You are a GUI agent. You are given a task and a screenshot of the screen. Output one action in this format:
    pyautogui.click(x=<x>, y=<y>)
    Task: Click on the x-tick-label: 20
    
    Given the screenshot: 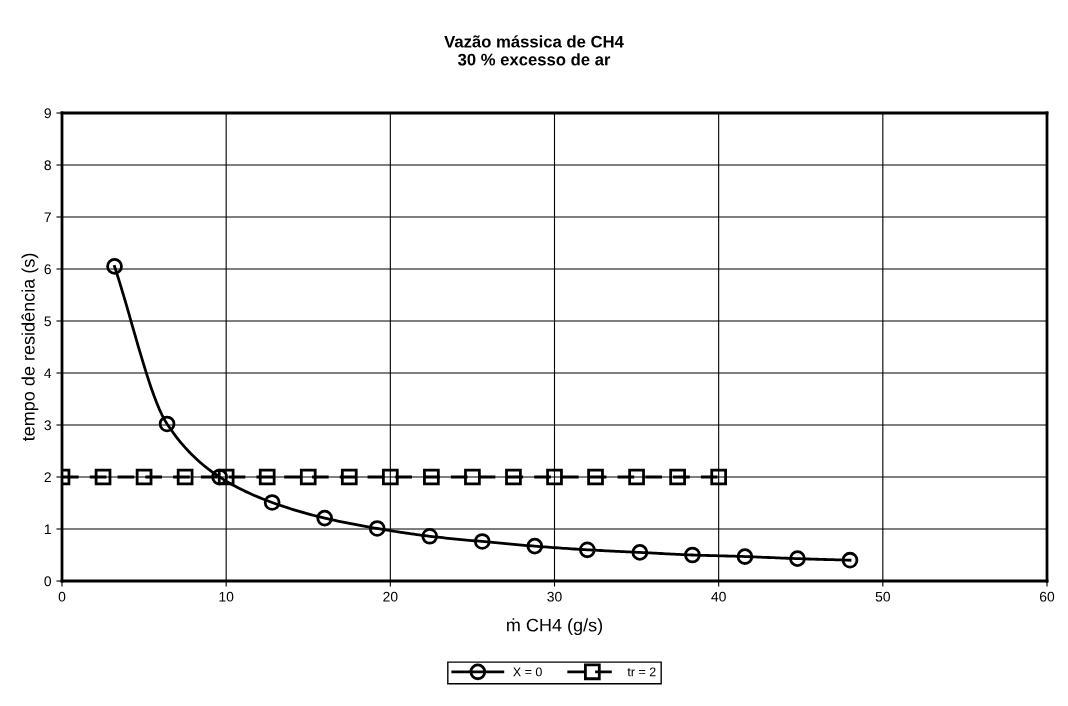 What is the action you would take?
    pyautogui.click(x=390, y=596)
    